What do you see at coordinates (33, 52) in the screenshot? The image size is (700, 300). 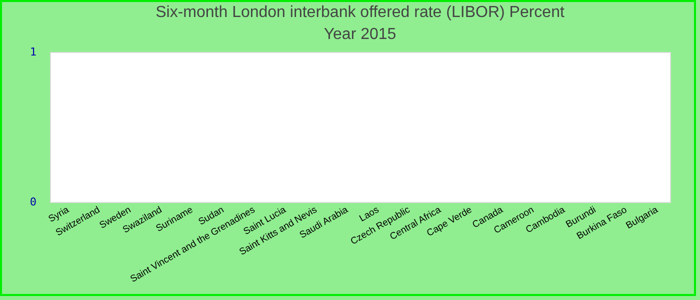 I see `y-tick-label: 1` at bounding box center [33, 52].